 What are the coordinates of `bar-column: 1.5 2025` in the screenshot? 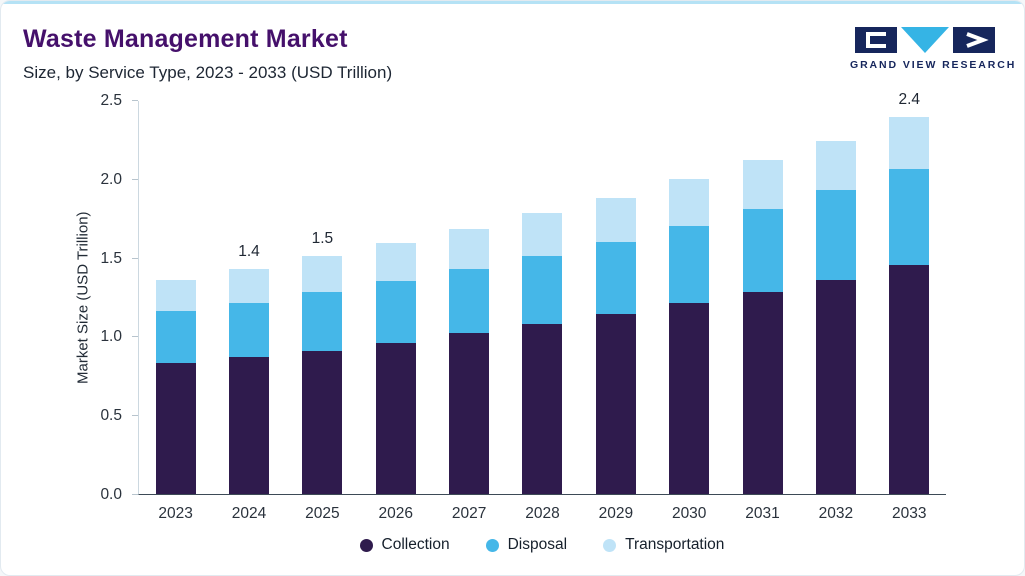 It's located at (322, 311).